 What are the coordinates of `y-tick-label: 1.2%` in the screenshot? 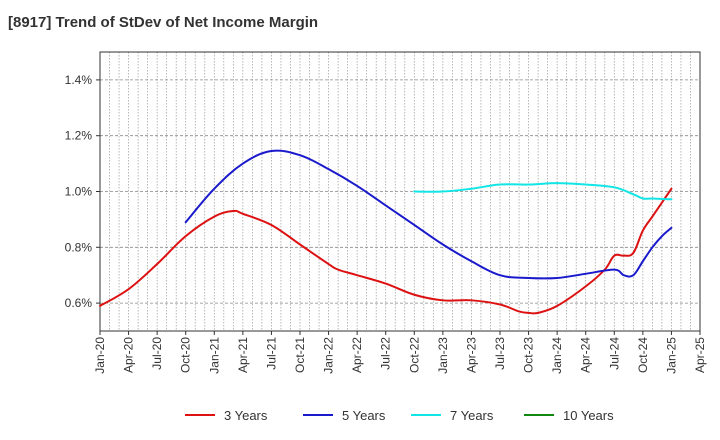 It's located at (79, 136).